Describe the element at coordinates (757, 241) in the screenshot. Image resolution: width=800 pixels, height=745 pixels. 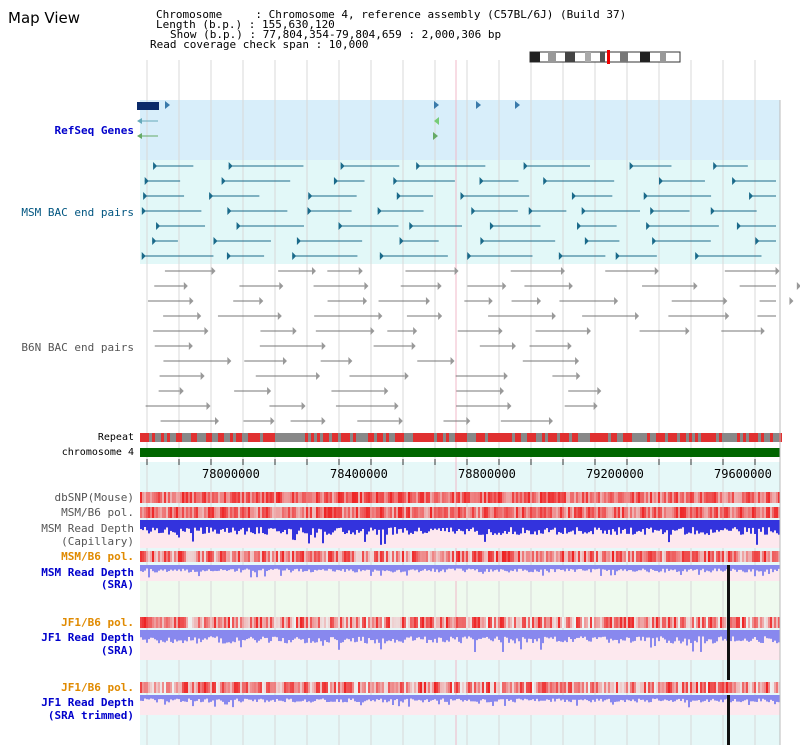
I see `msm-bac-end` at that location.